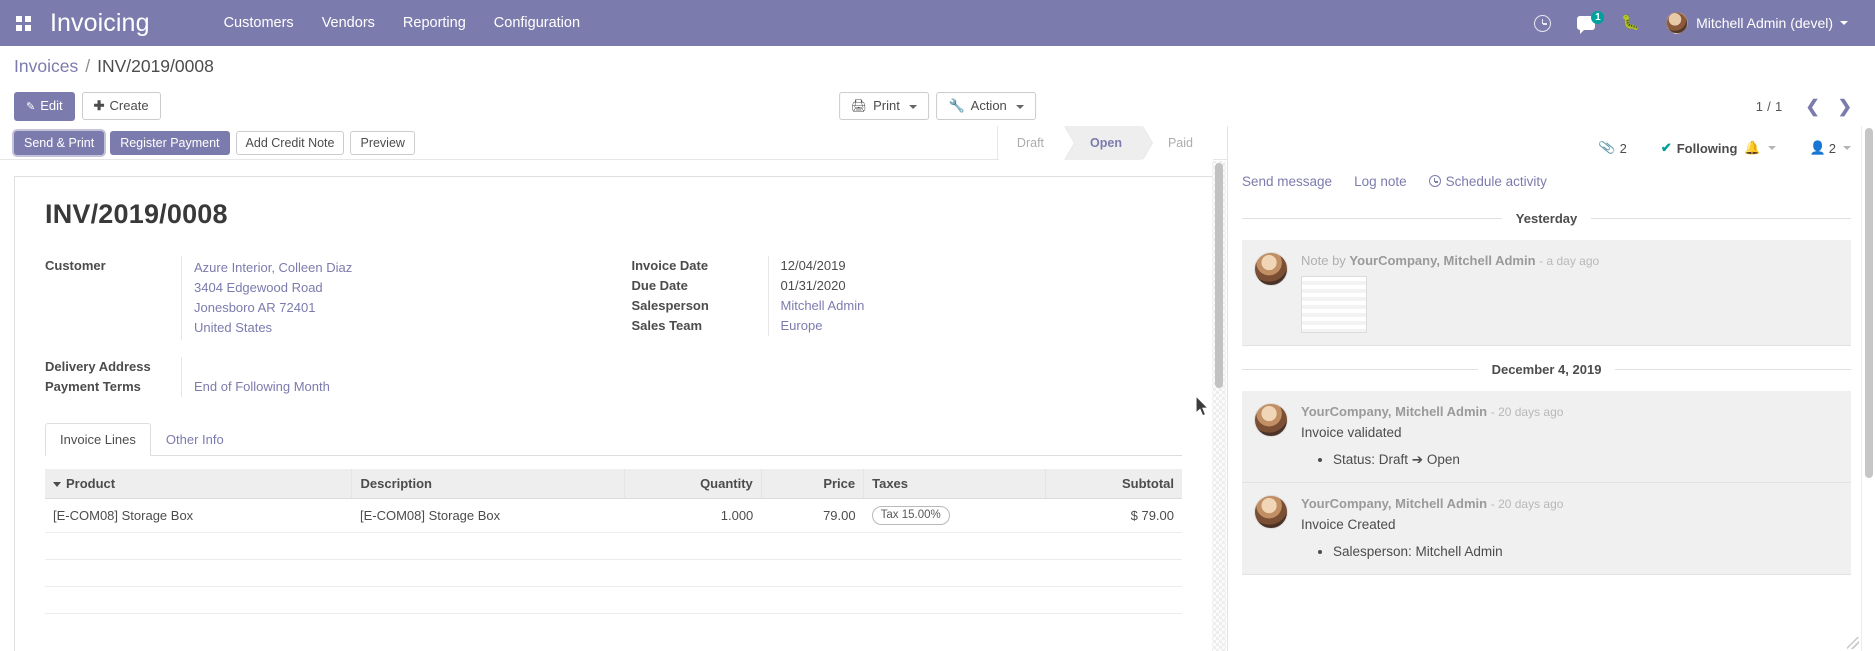  I want to click on cell-price: 79.00, so click(812, 515).